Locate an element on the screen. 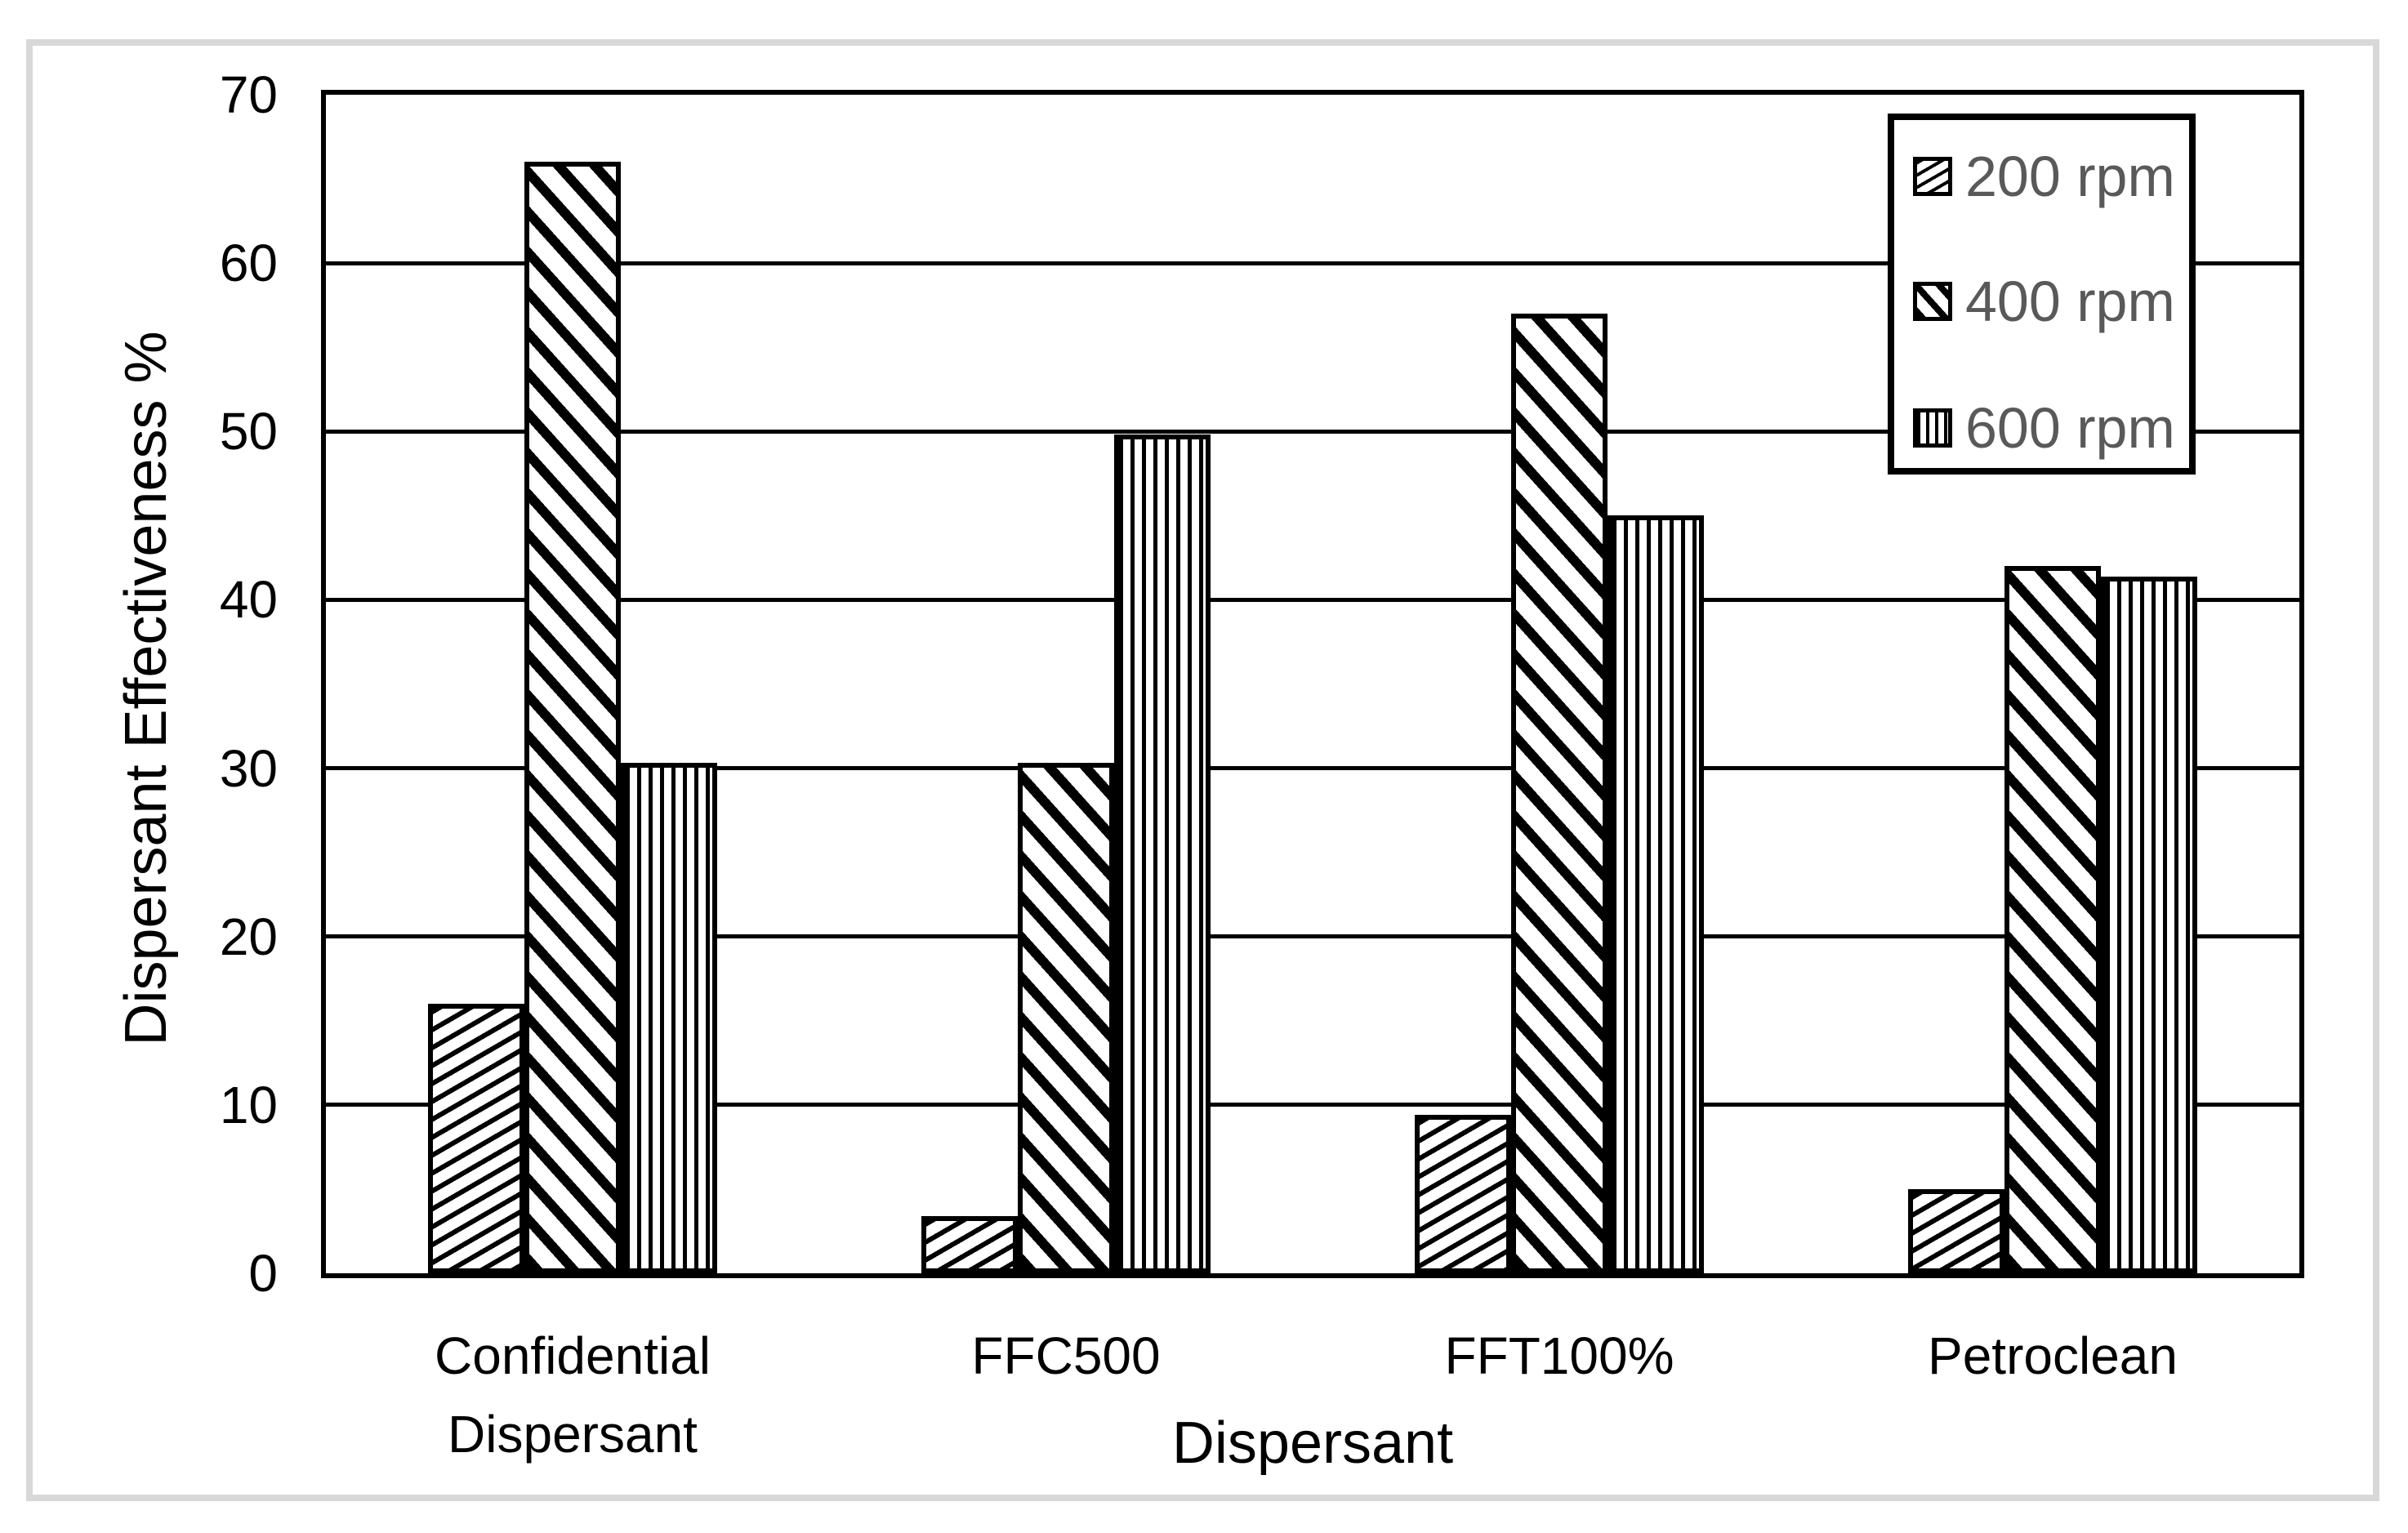 The width and height of the screenshot is (2408, 1533). legend-label-400-rpm: 400 rpm is located at coordinates (2070, 301).